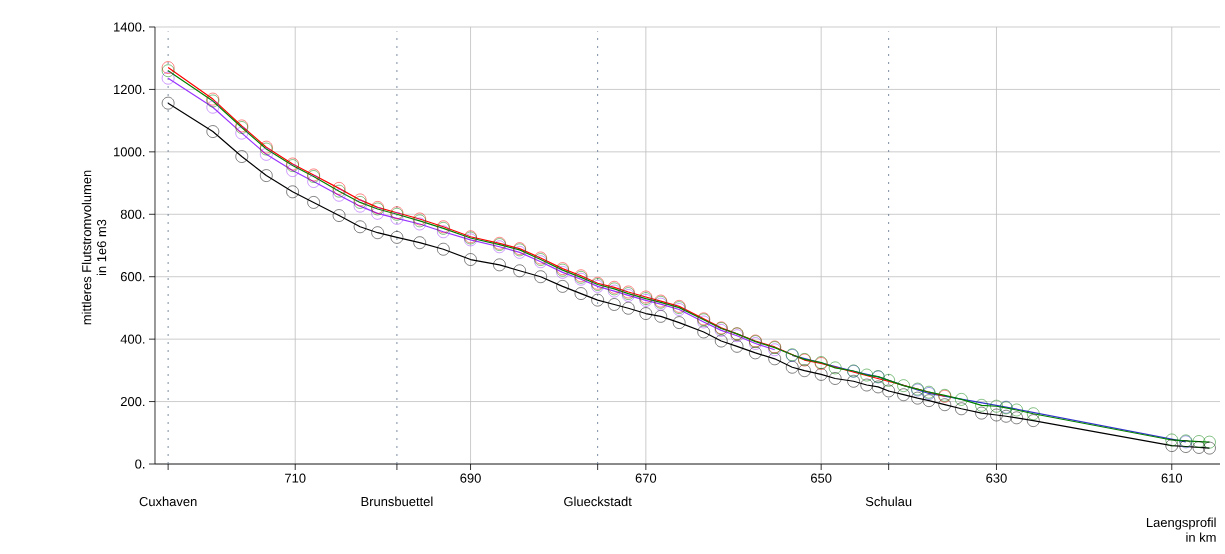 This screenshot has height=554, width=1225. What do you see at coordinates (598, 501) in the screenshot?
I see `ref-line-label: Glueckstadt` at bounding box center [598, 501].